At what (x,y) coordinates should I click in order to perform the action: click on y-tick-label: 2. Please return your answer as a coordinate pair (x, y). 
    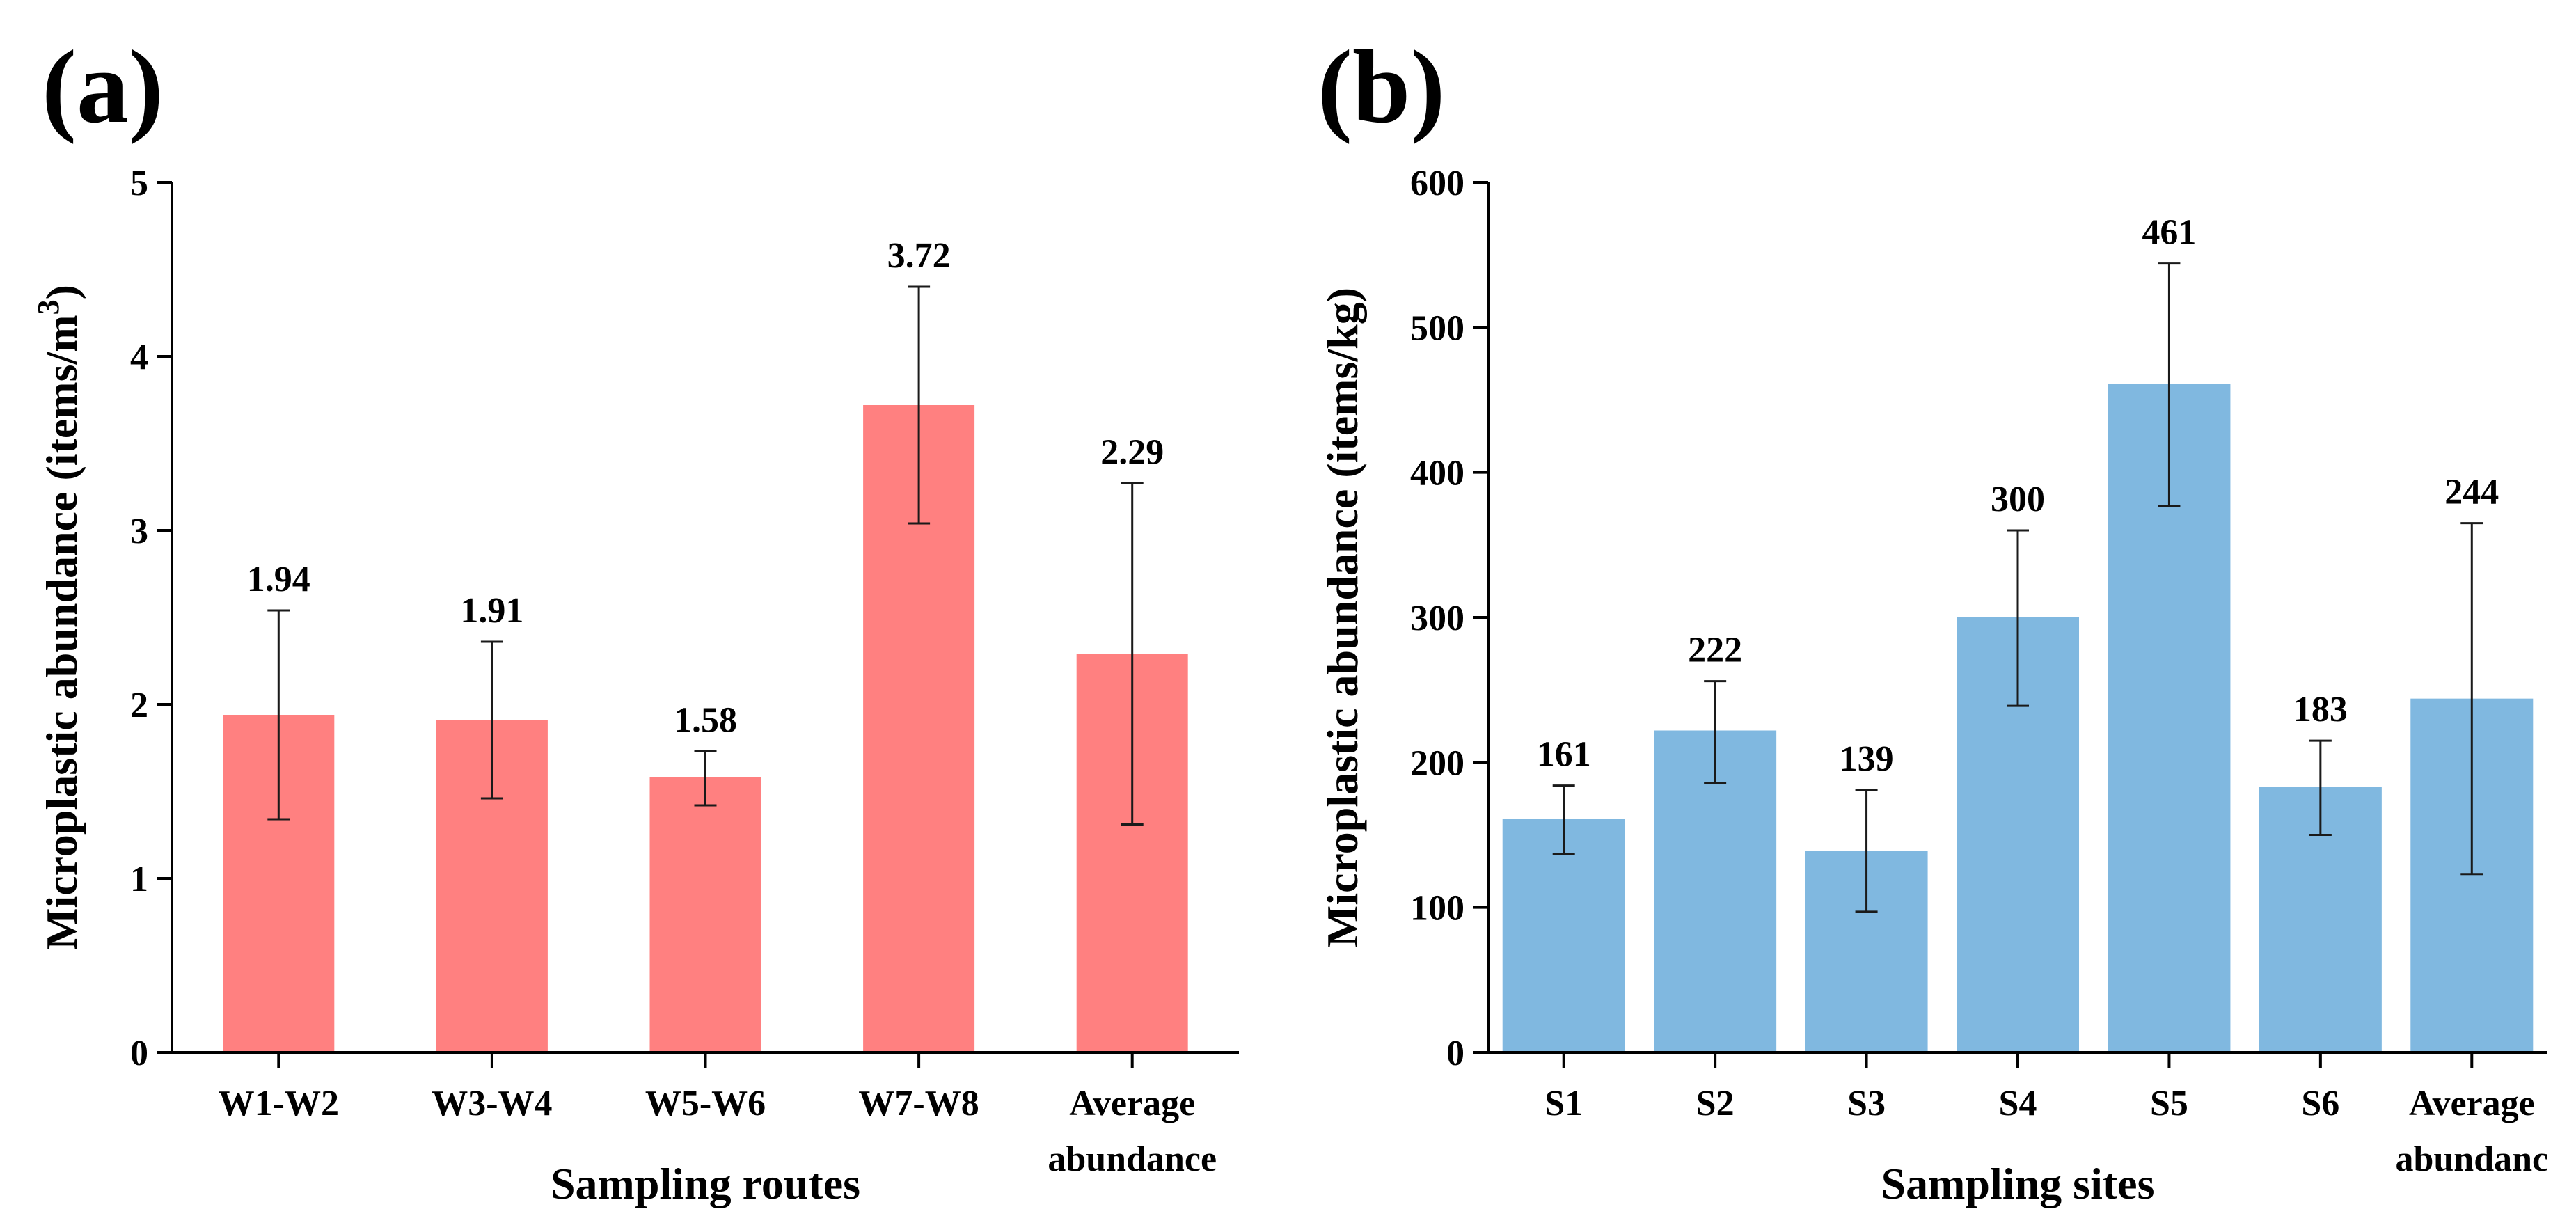
    Looking at the image, I should click on (139, 706).